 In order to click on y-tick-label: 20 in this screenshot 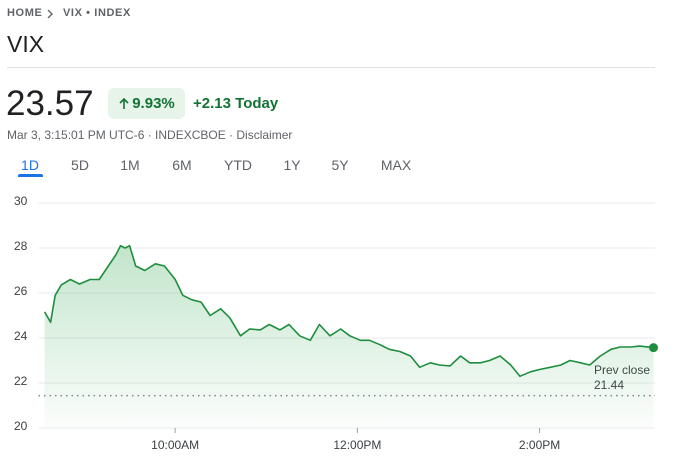, I will do `click(21, 426)`.